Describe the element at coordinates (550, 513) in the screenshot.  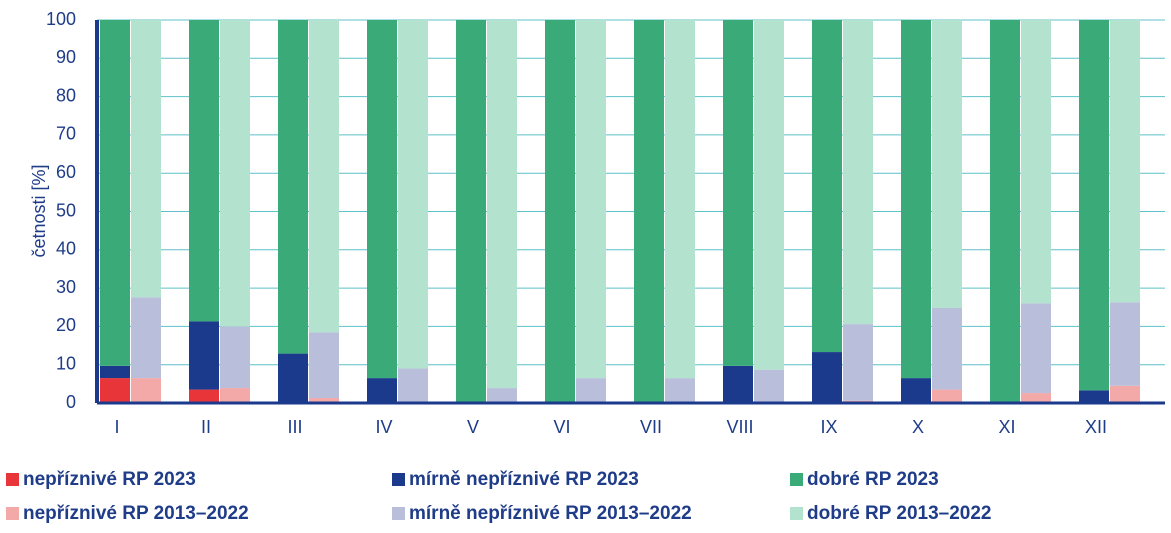
I see `legend-label: mírně nepříznivé RP 2013–2022` at that location.